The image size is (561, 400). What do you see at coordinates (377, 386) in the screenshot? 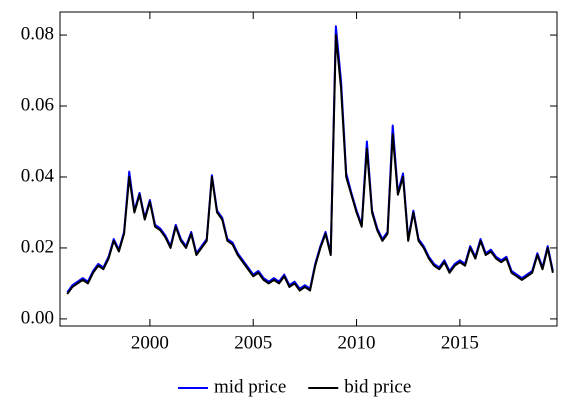
I see `legend-label: bid price` at bounding box center [377, 386].